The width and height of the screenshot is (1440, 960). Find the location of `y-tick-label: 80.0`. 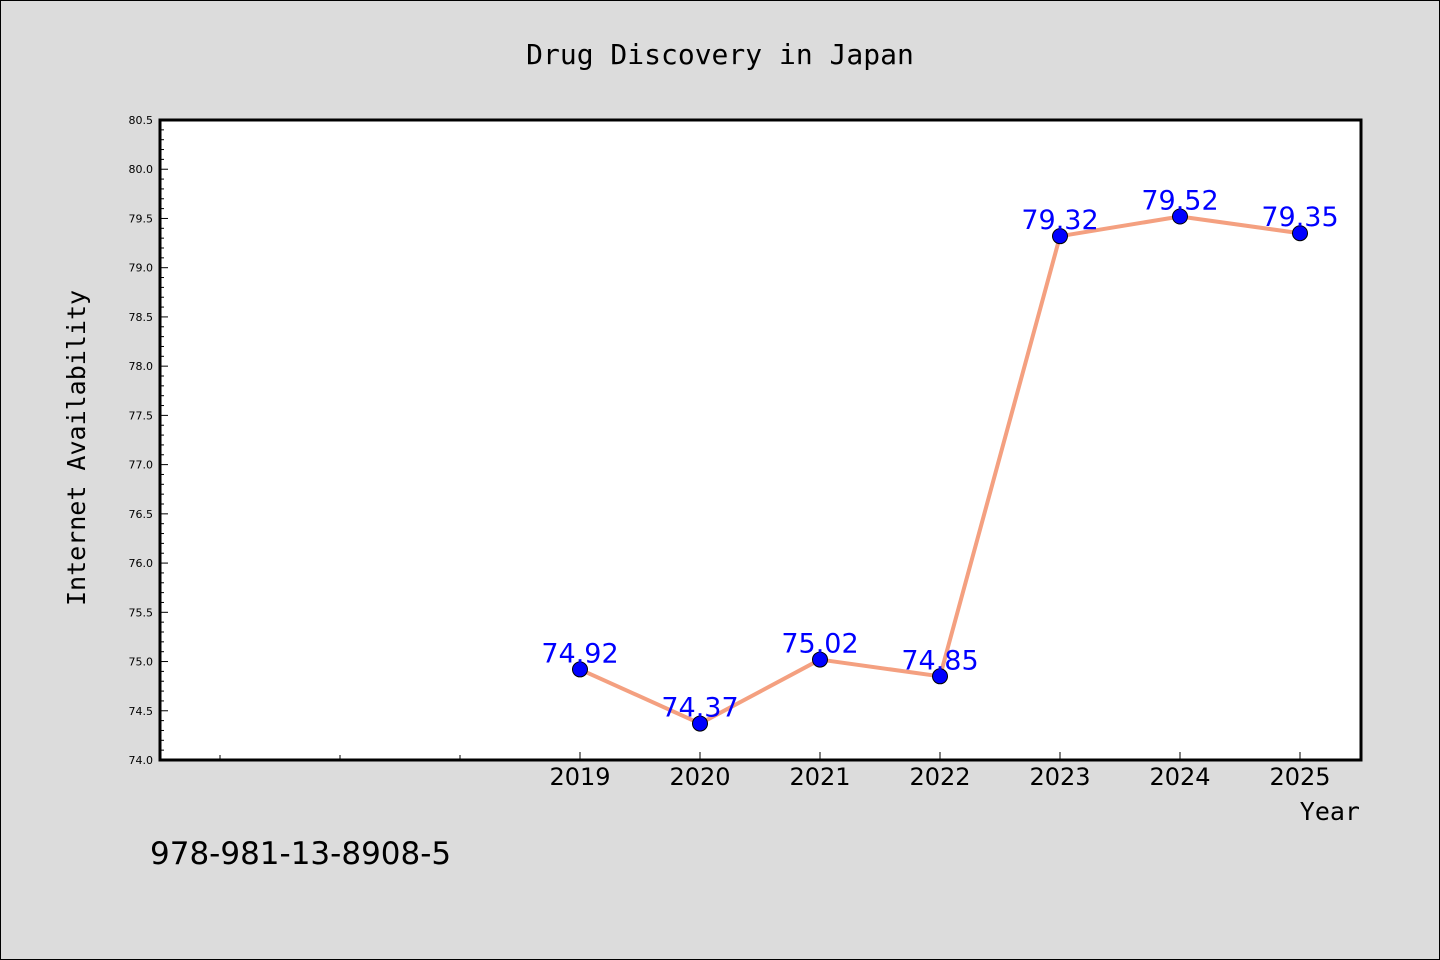

y-tick-label: 80.0 is located at coordinates (141, 169).